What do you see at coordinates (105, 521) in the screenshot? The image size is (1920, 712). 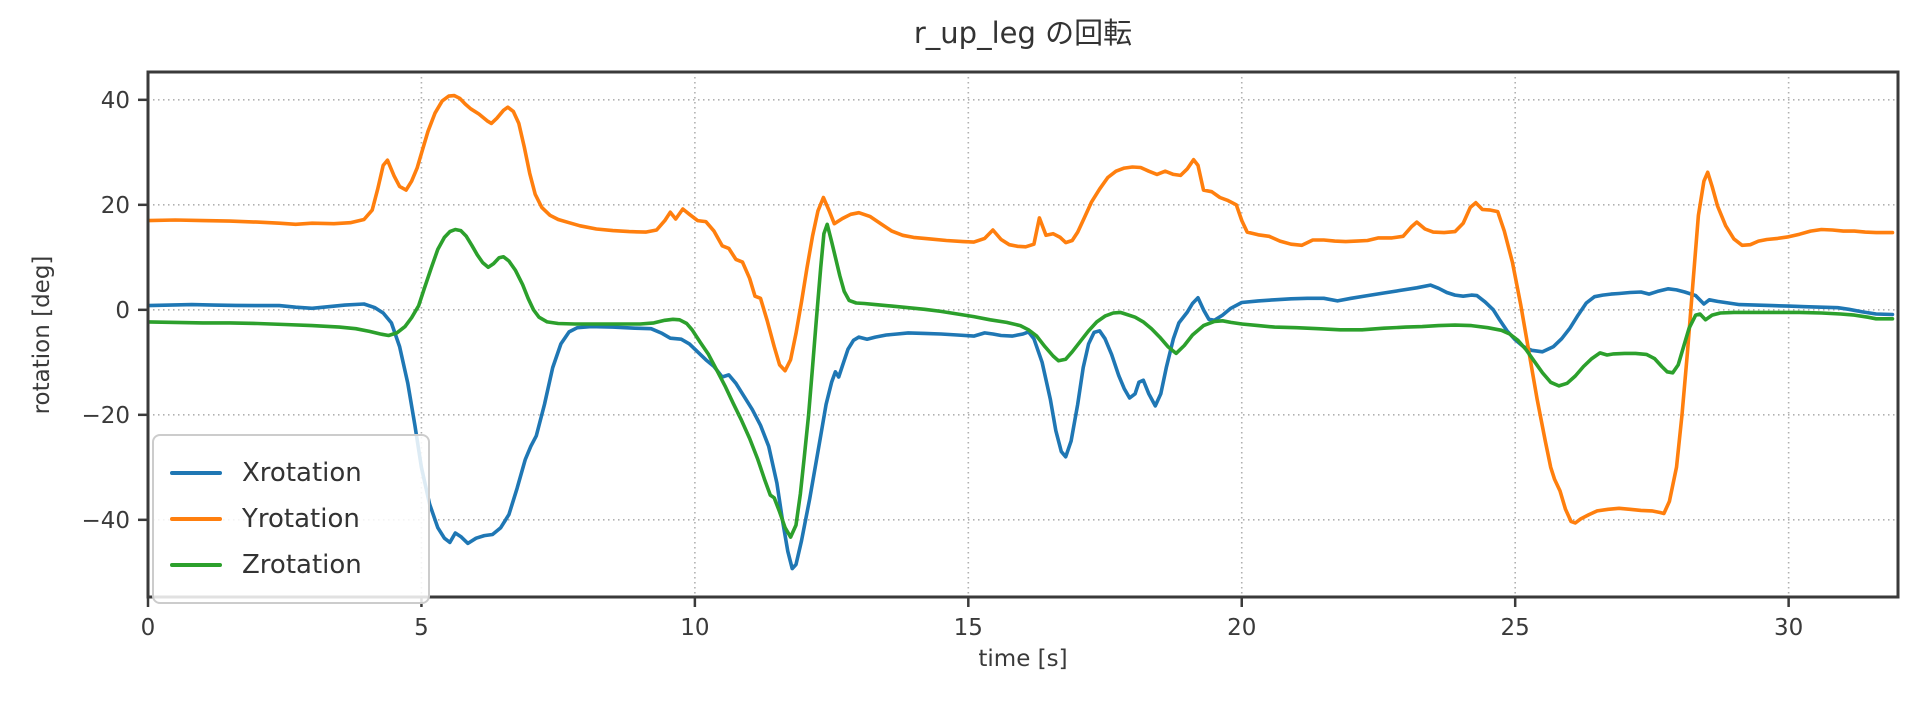 I see `y-tick-label: −40` at bounding box center [105, 521].